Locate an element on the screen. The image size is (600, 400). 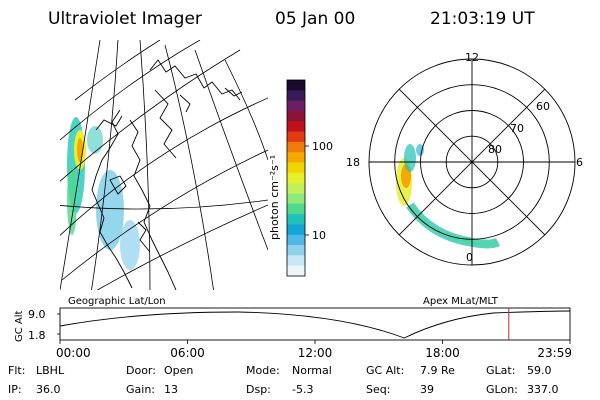
status-value: 39 is located at coordinates (427, 389).